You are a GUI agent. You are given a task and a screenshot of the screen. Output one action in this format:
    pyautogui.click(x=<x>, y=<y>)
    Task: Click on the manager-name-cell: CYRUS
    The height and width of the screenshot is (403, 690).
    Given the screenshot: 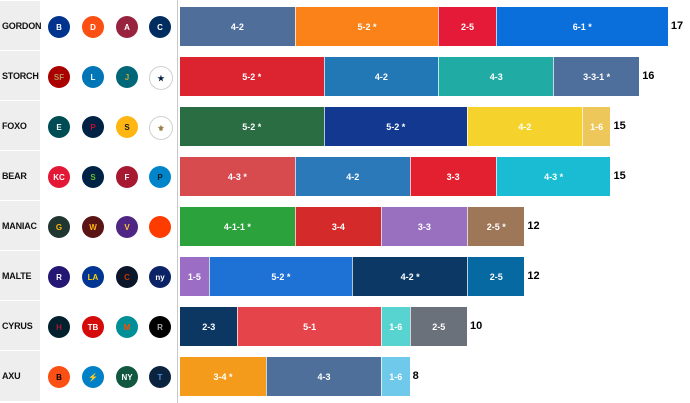 What is the action you would take?
    pyautogui.click(x=20, y=326)
    